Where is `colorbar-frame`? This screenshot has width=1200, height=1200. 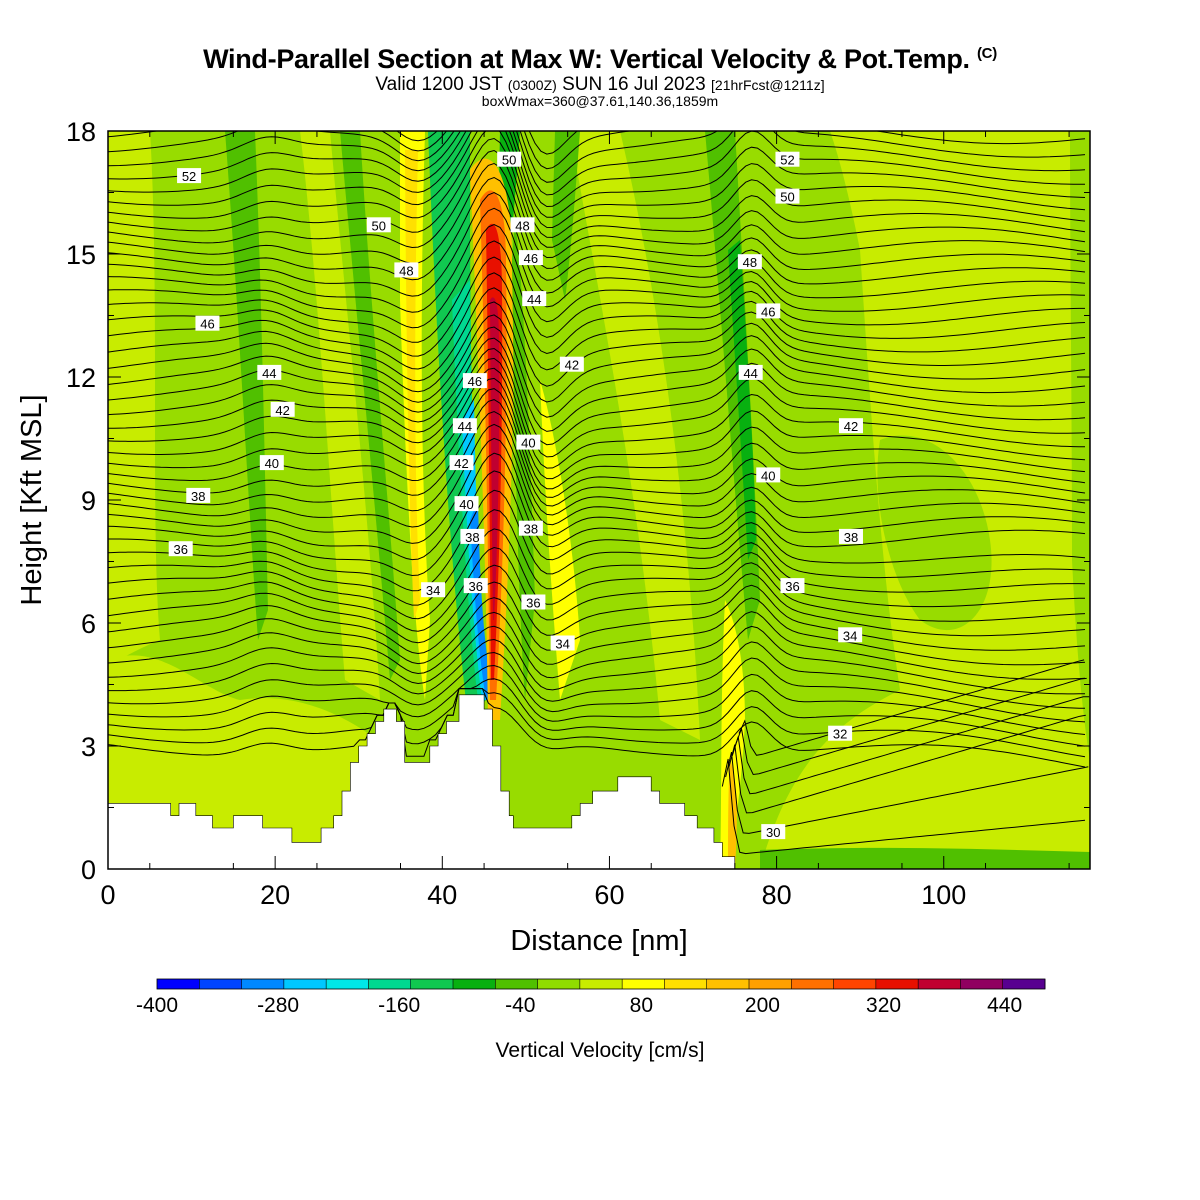 colorbar-frame is located at coordinates (601, 984).